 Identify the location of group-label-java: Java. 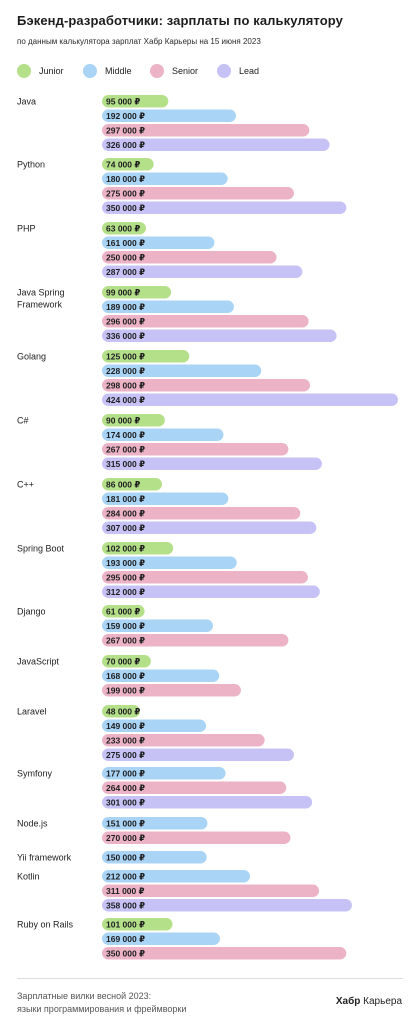
(26, 102).